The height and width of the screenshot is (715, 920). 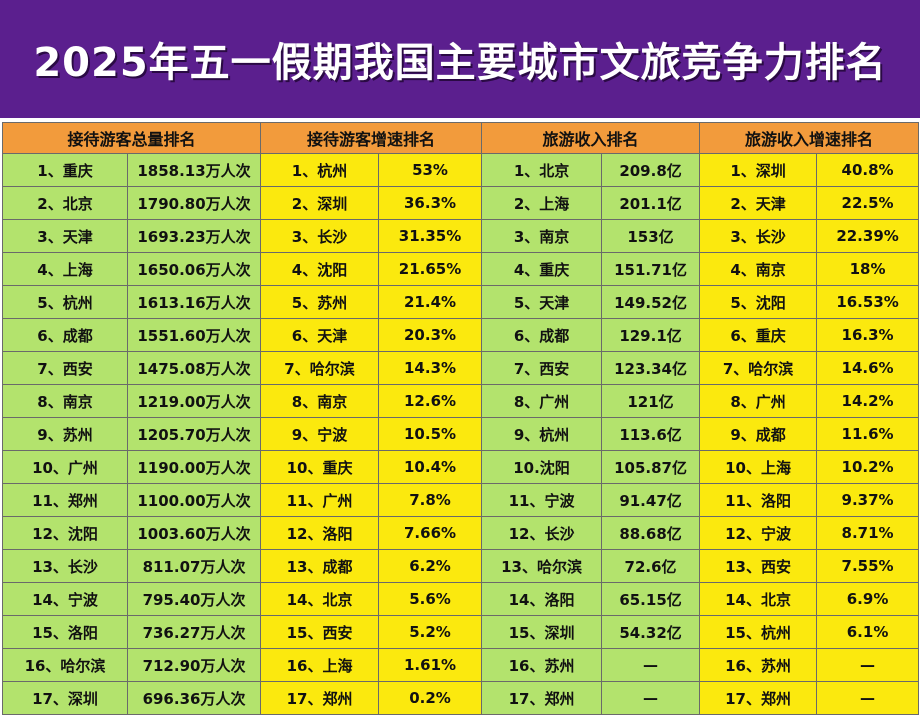 What do you see at coordinates (651, 665) in the screenshot?
I see `revenue-value-cell: —` at bounding box center [651, 665].